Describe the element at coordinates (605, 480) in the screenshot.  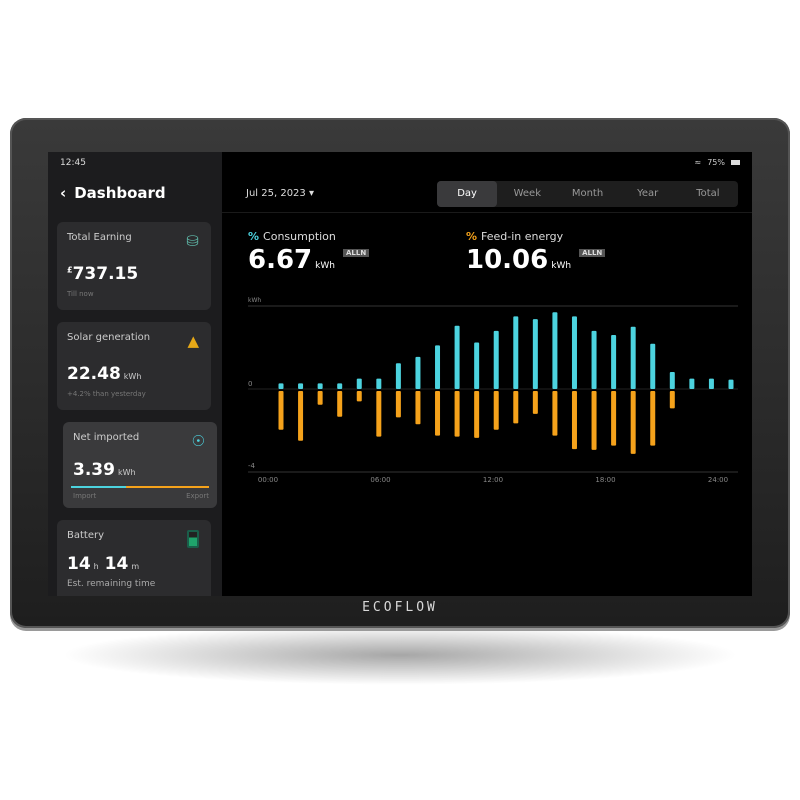
I see `x-tick-label: 18:00` at that location.